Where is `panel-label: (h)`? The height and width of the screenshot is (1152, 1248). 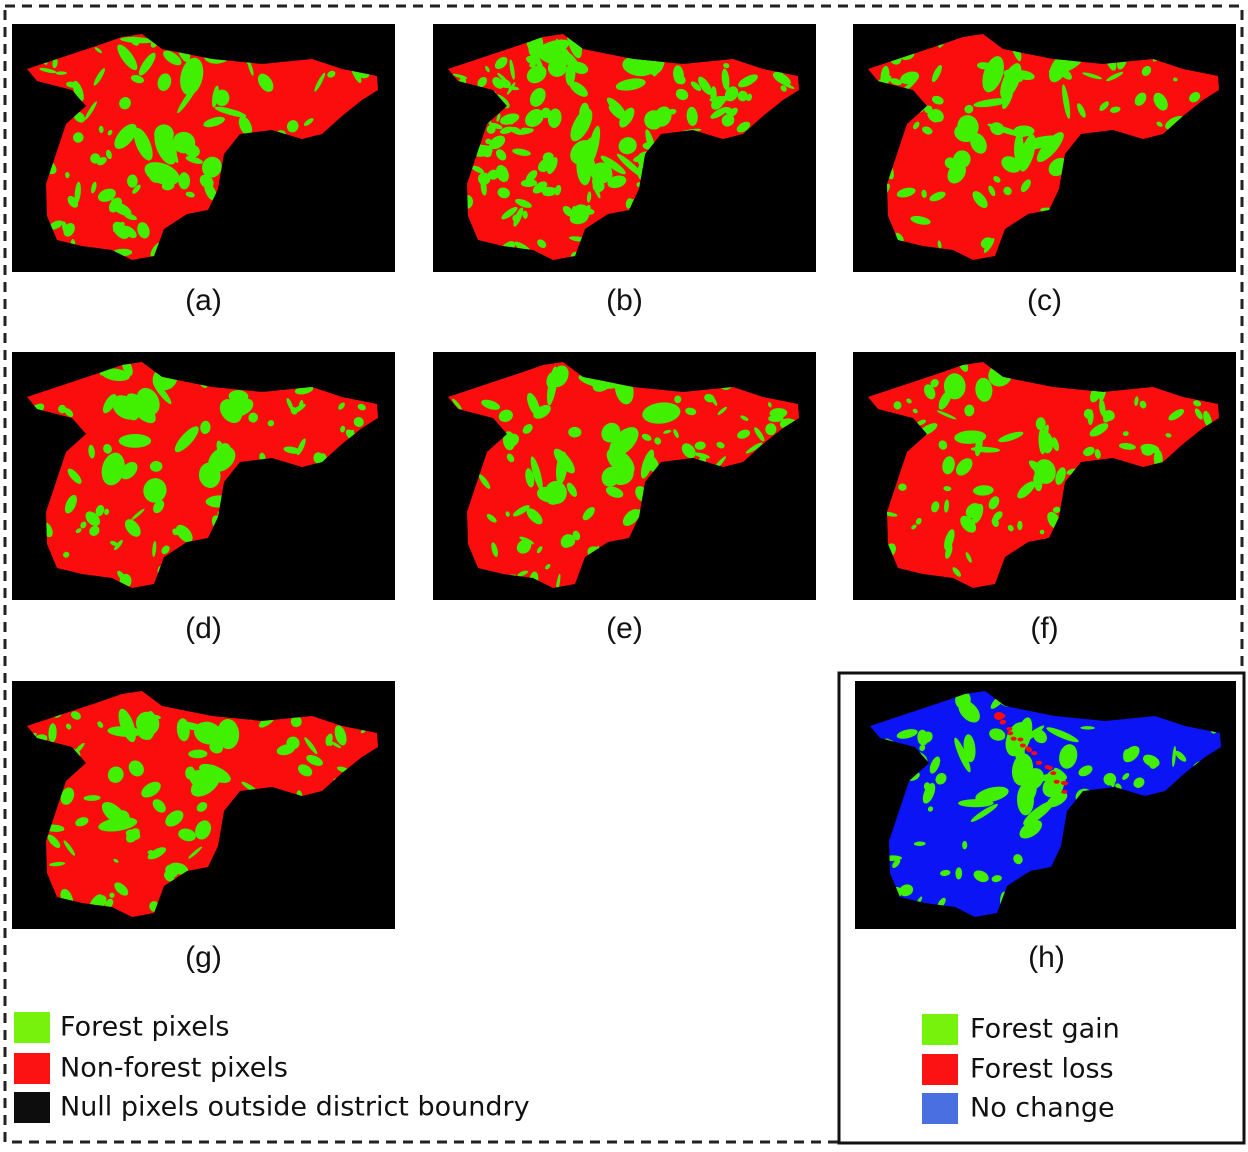 panel-label: (h) is located at coordinates (1046, 957).